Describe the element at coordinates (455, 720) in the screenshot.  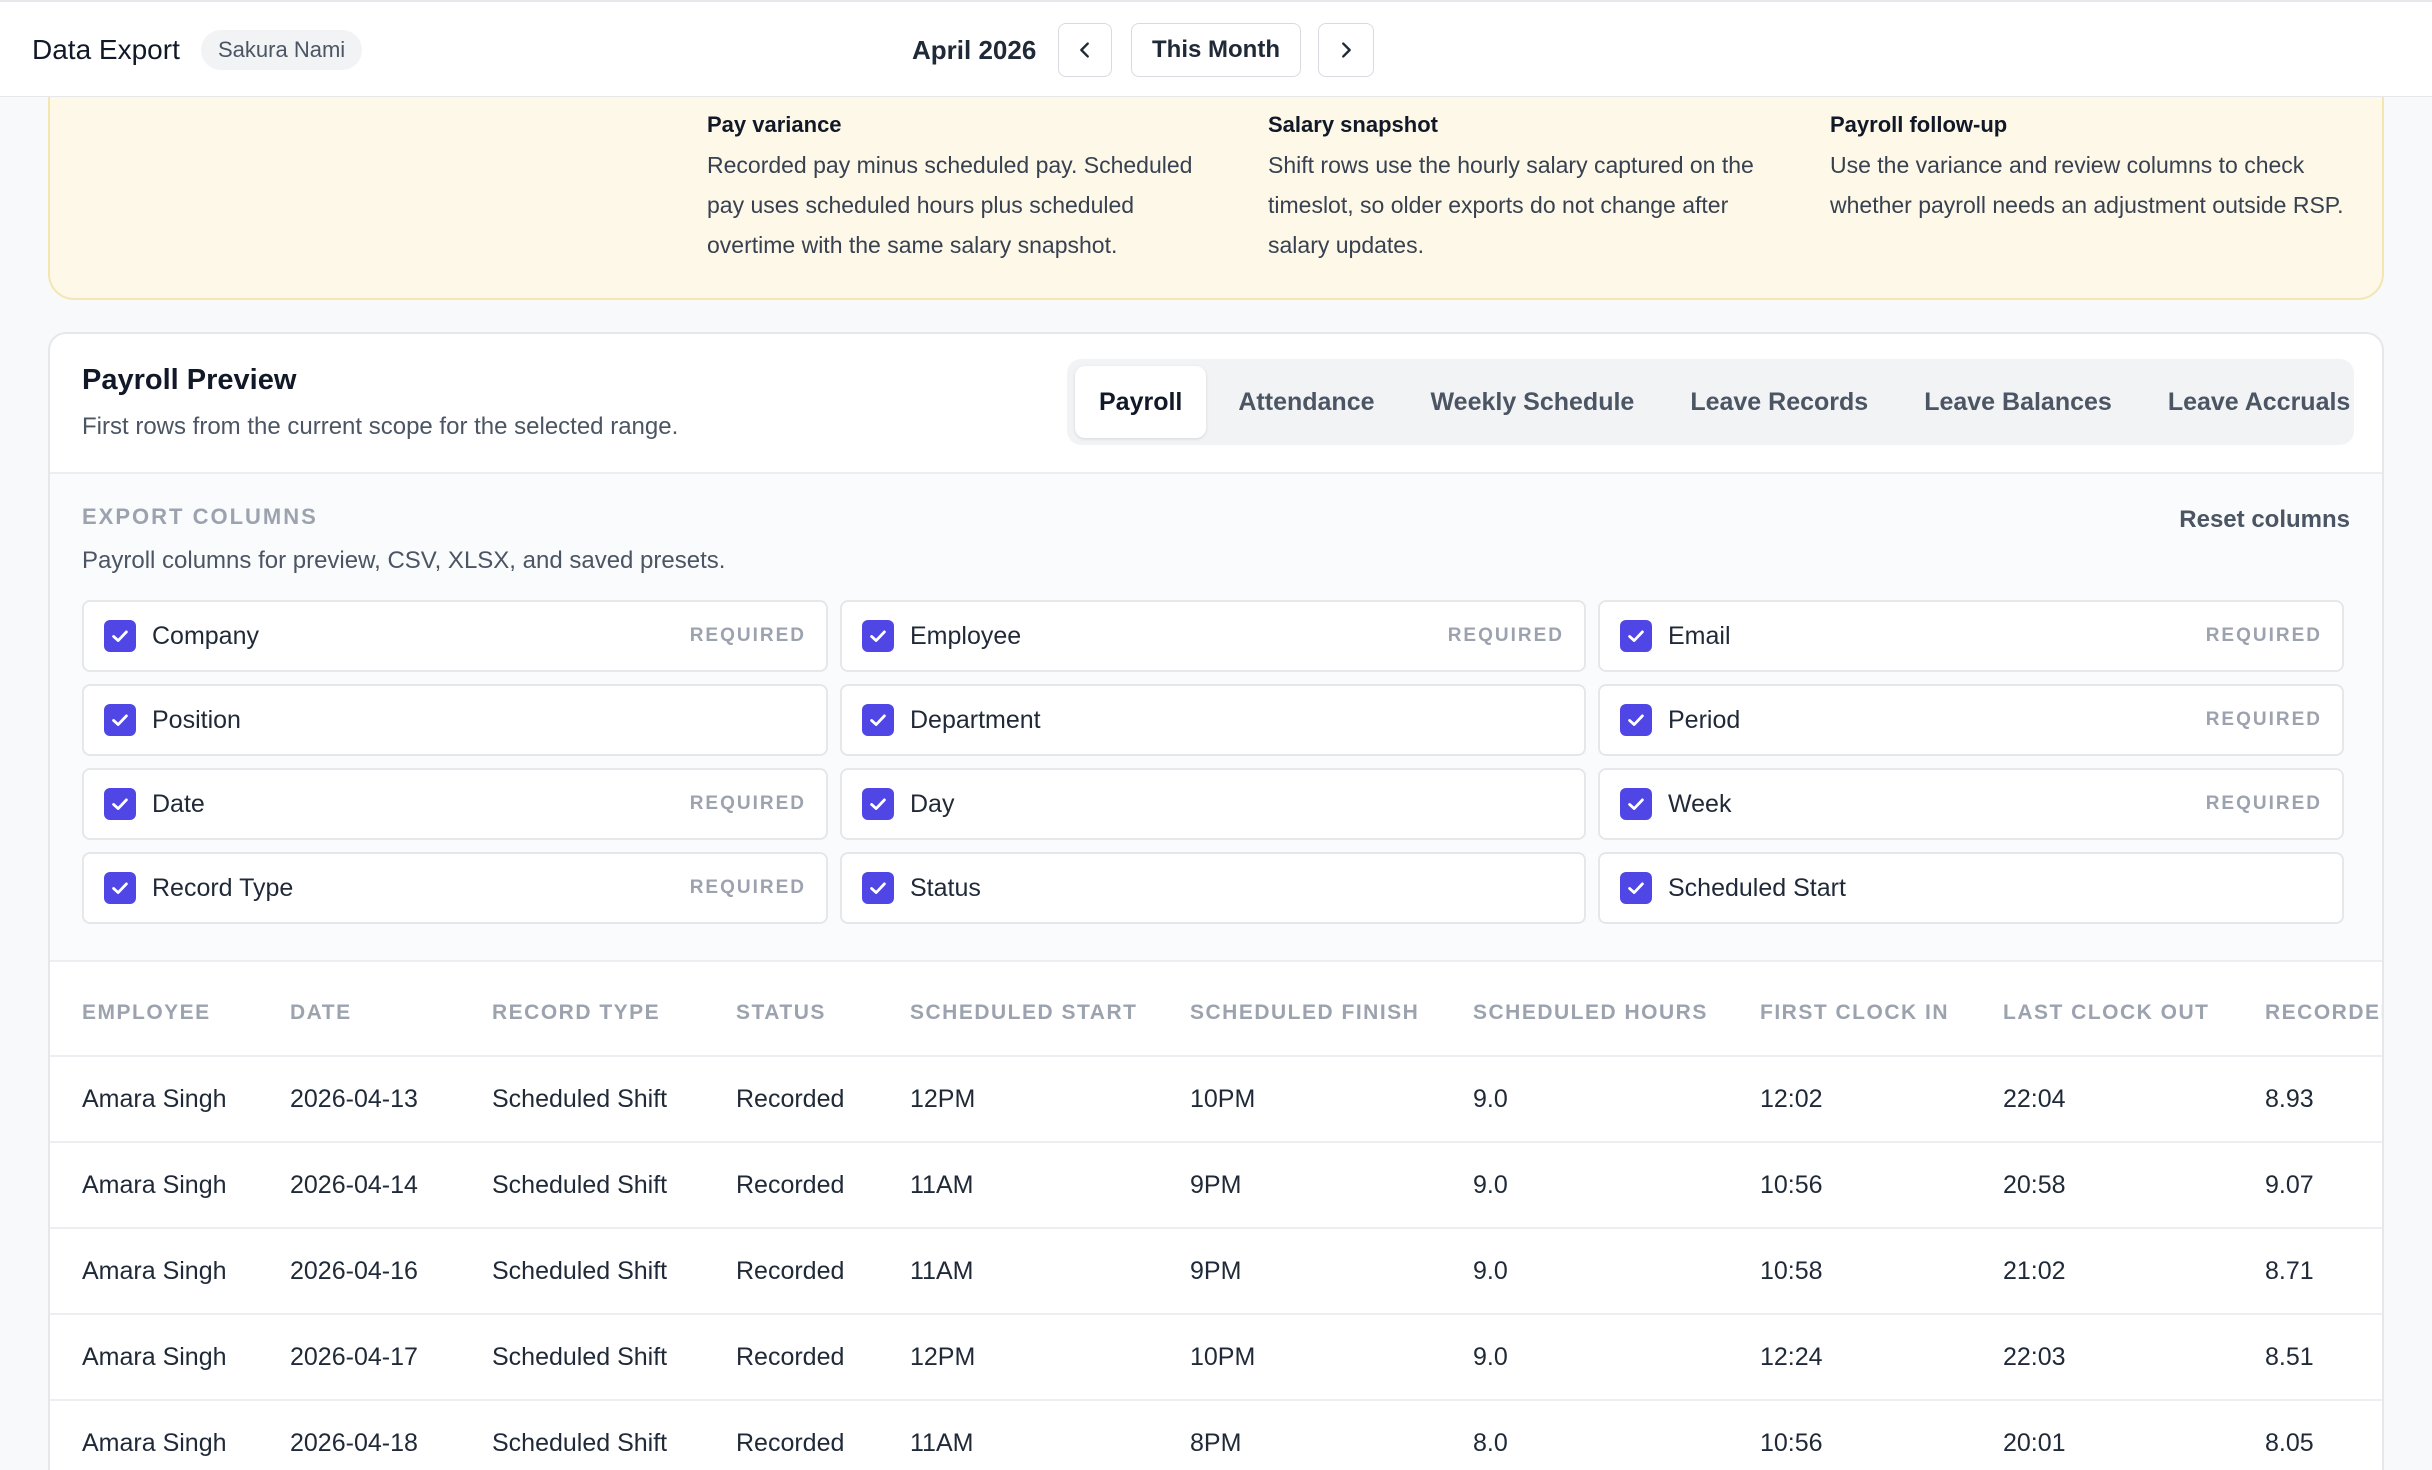
I see `column-option-position: Position` at that location.